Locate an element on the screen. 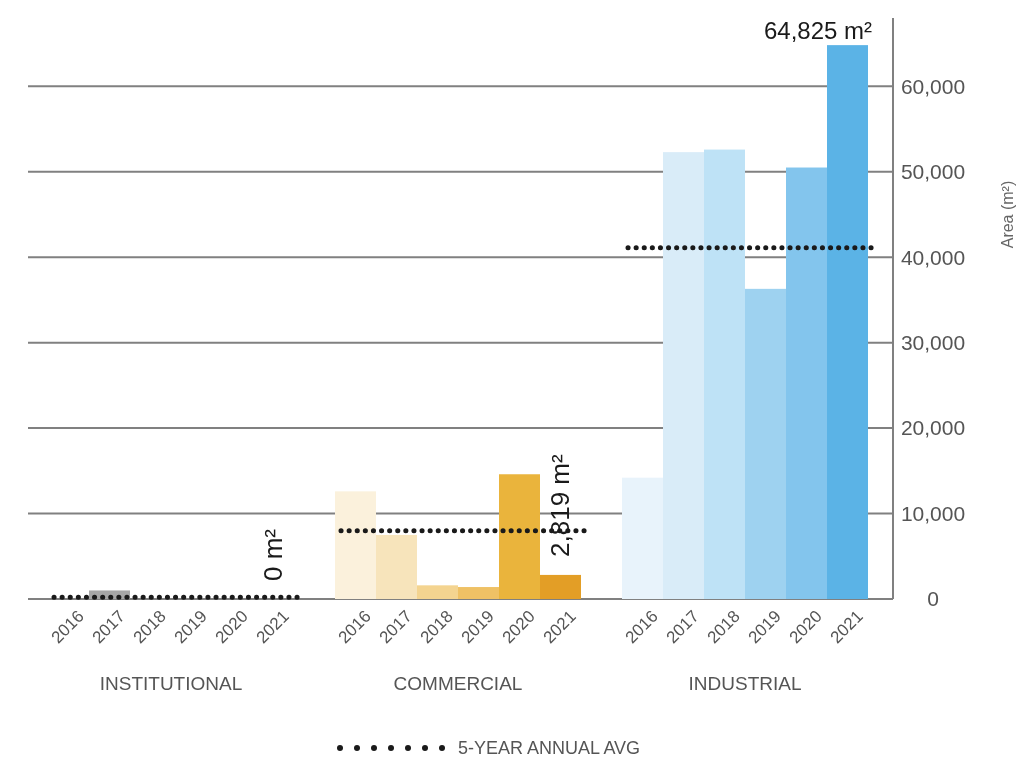 The width and height of the screenshot is (1029, 759). y-tick-label: 0 is located at coordinates (933, 599).